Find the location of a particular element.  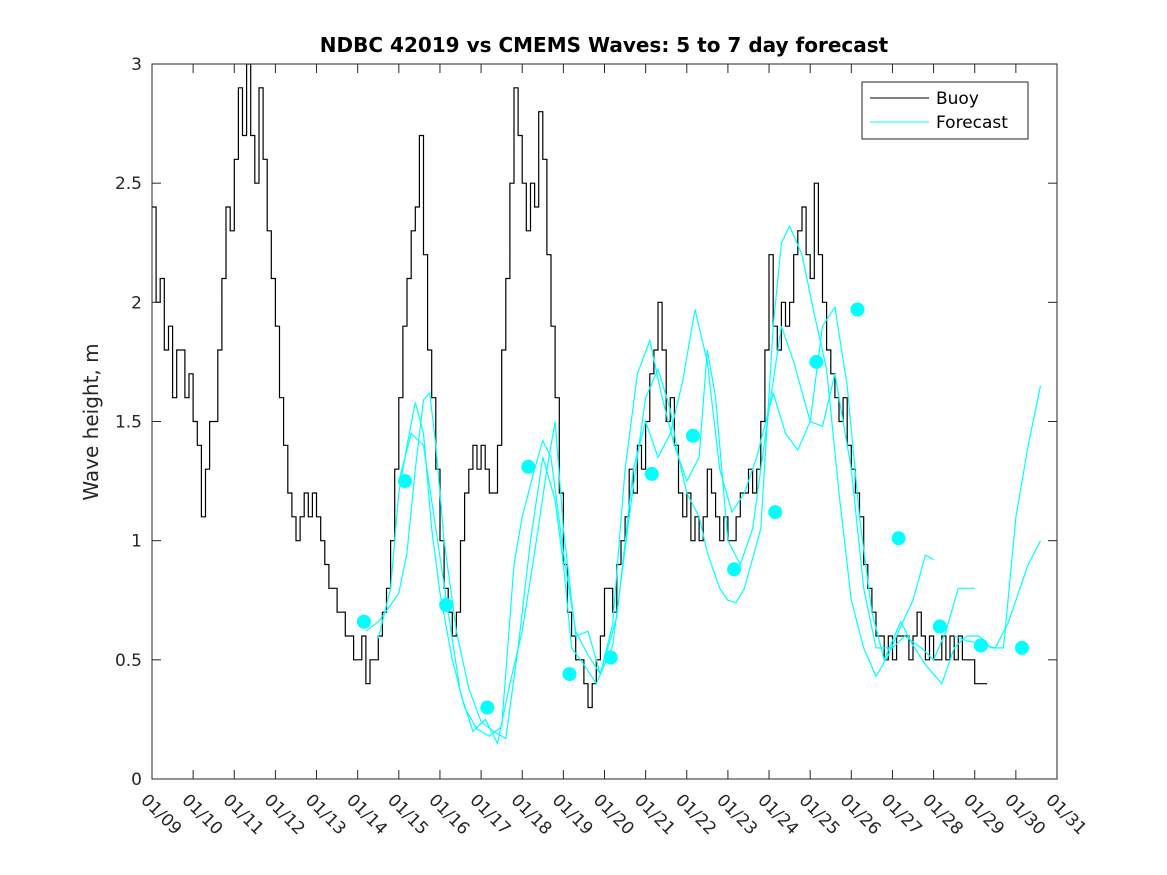

y-tick-label: 1.5 is located at coordinates (128, 423).